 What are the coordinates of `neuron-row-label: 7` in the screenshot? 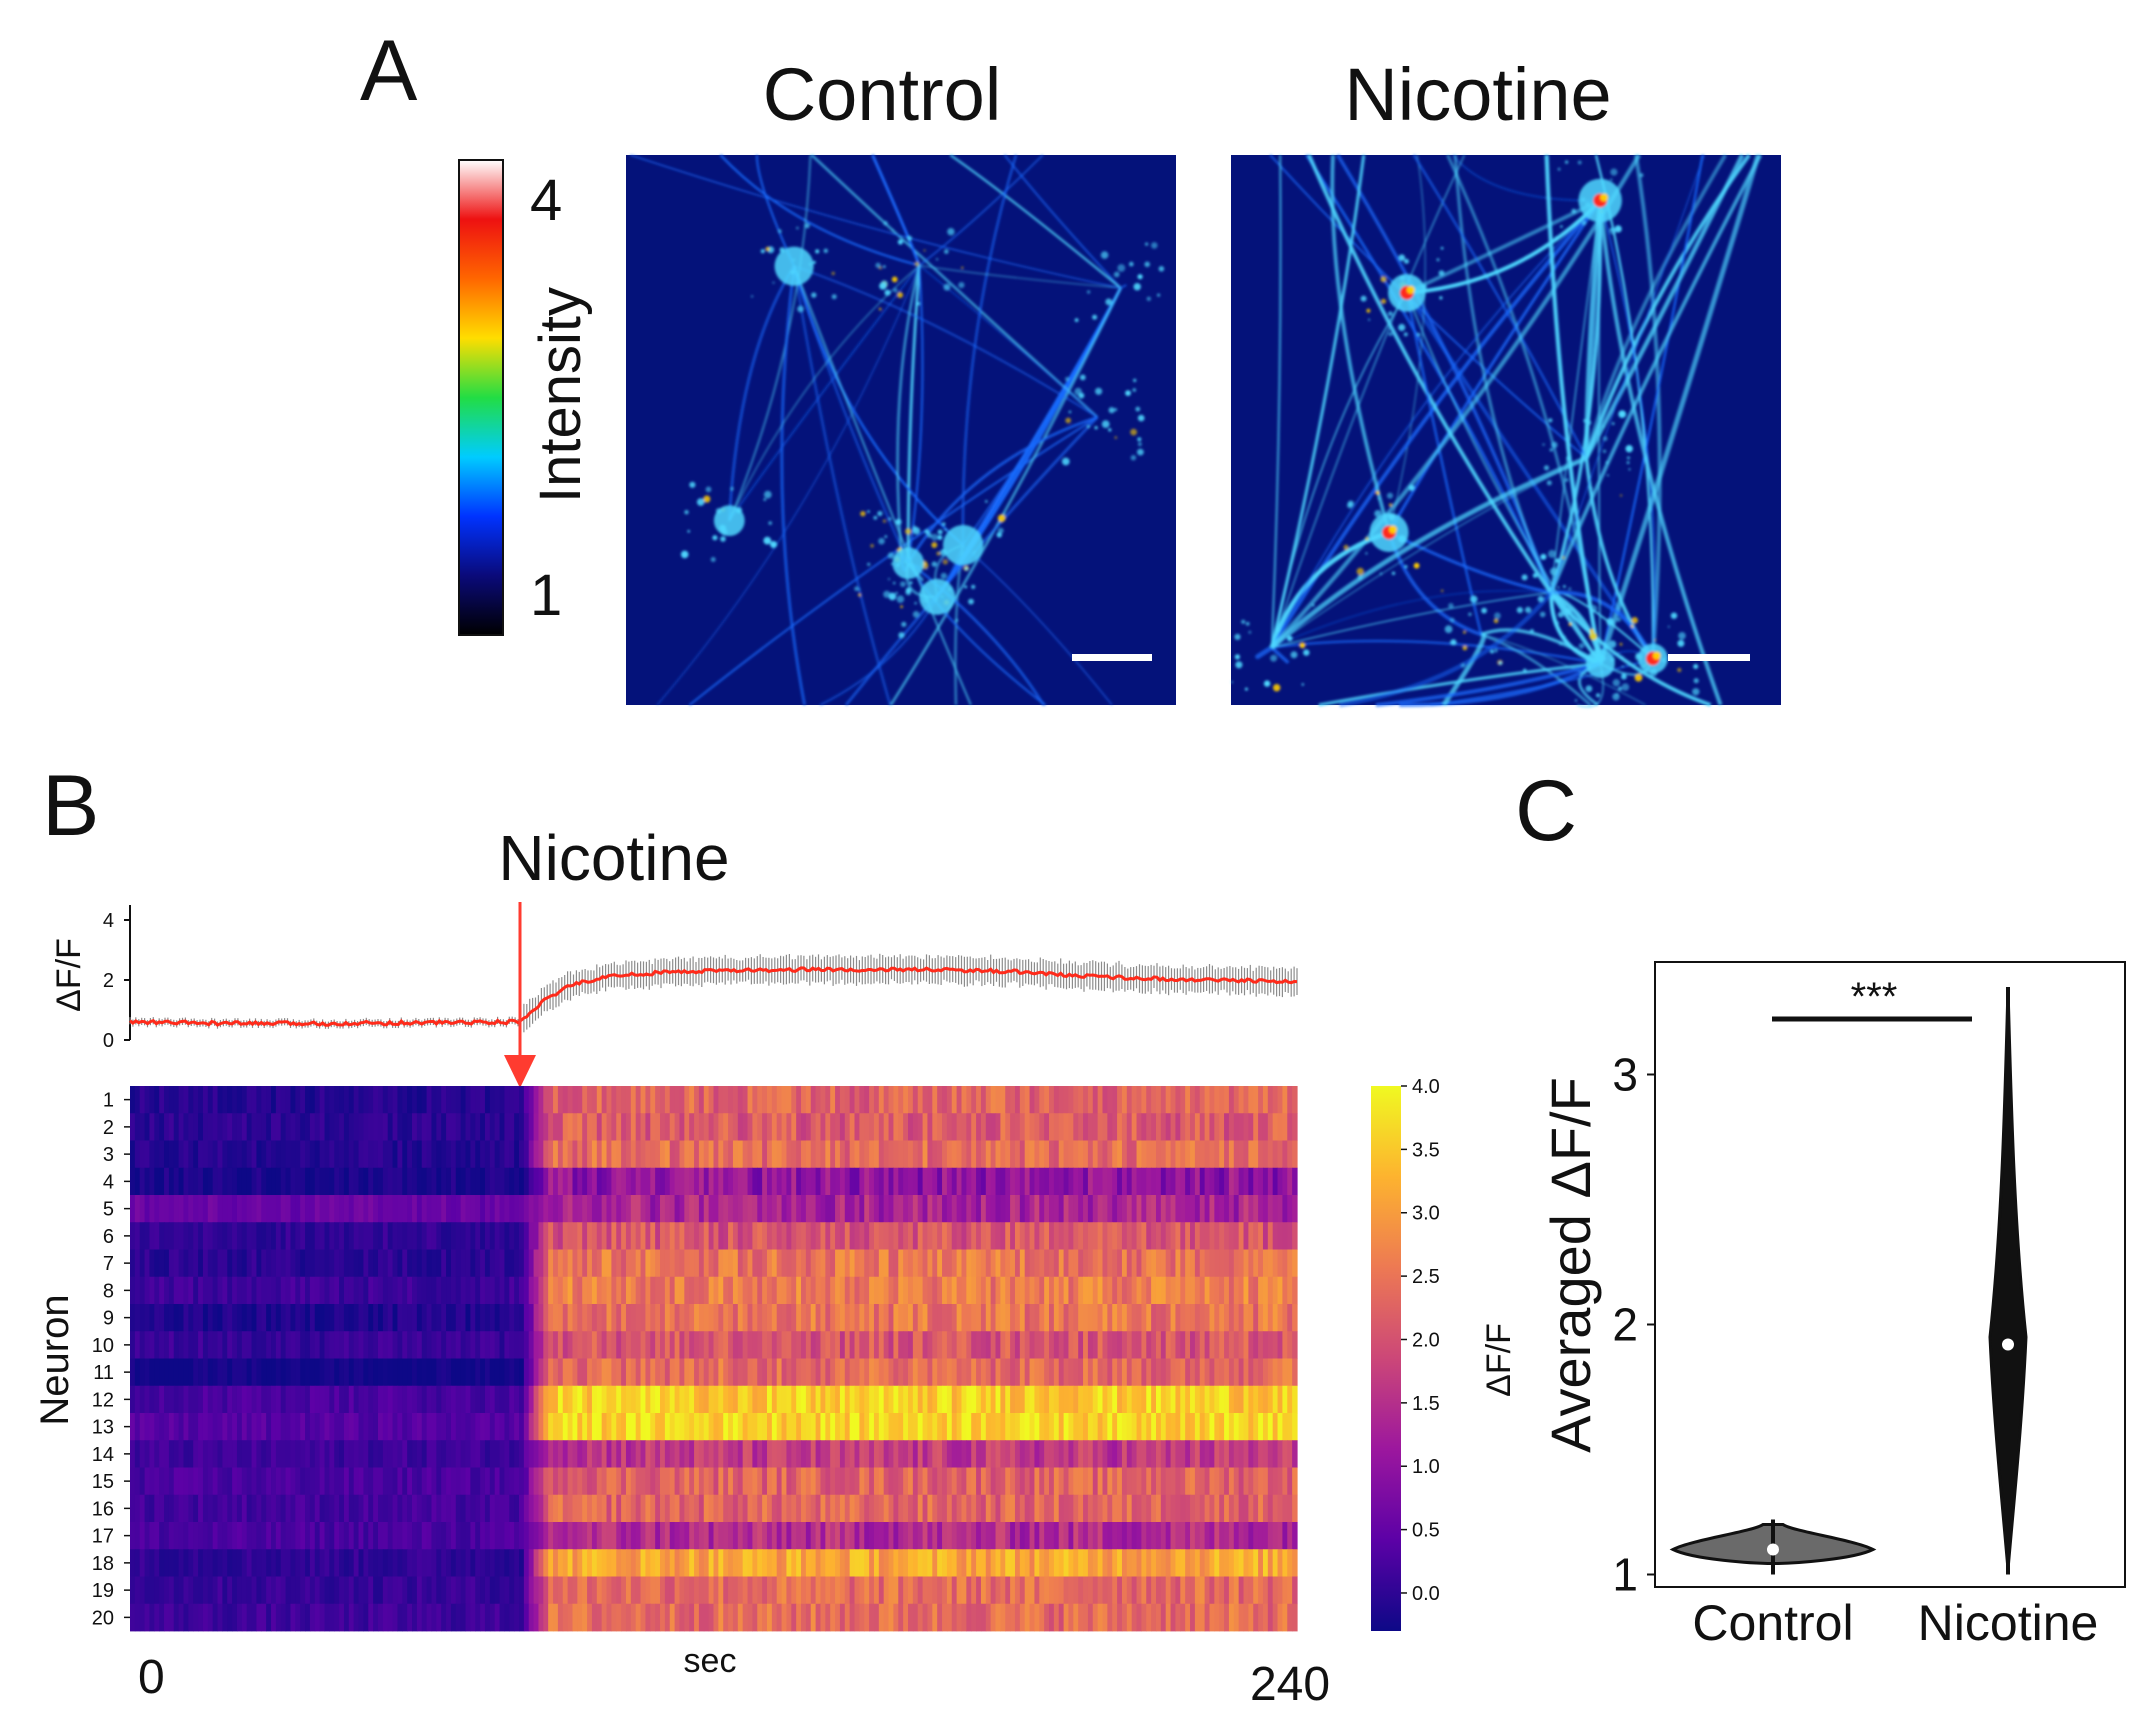 It's located at (108, 1264).